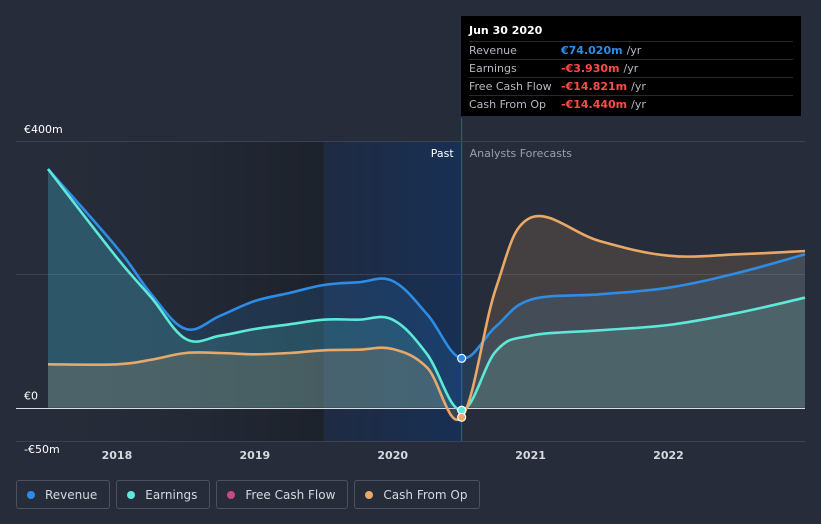  I want to click on tooltip-label: Revenue, so click(493, 50).